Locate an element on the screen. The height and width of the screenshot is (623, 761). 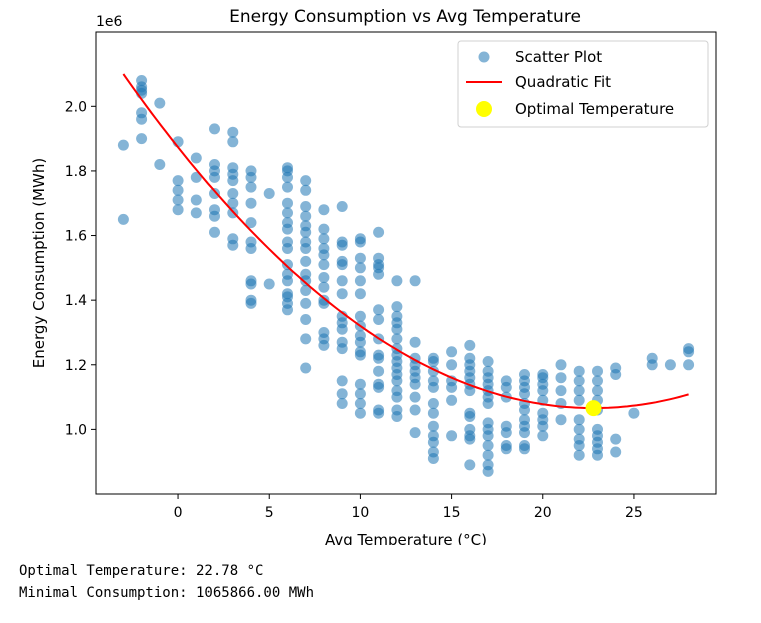
y-tick-label: 1.4 is located at coordinates (76, 301).